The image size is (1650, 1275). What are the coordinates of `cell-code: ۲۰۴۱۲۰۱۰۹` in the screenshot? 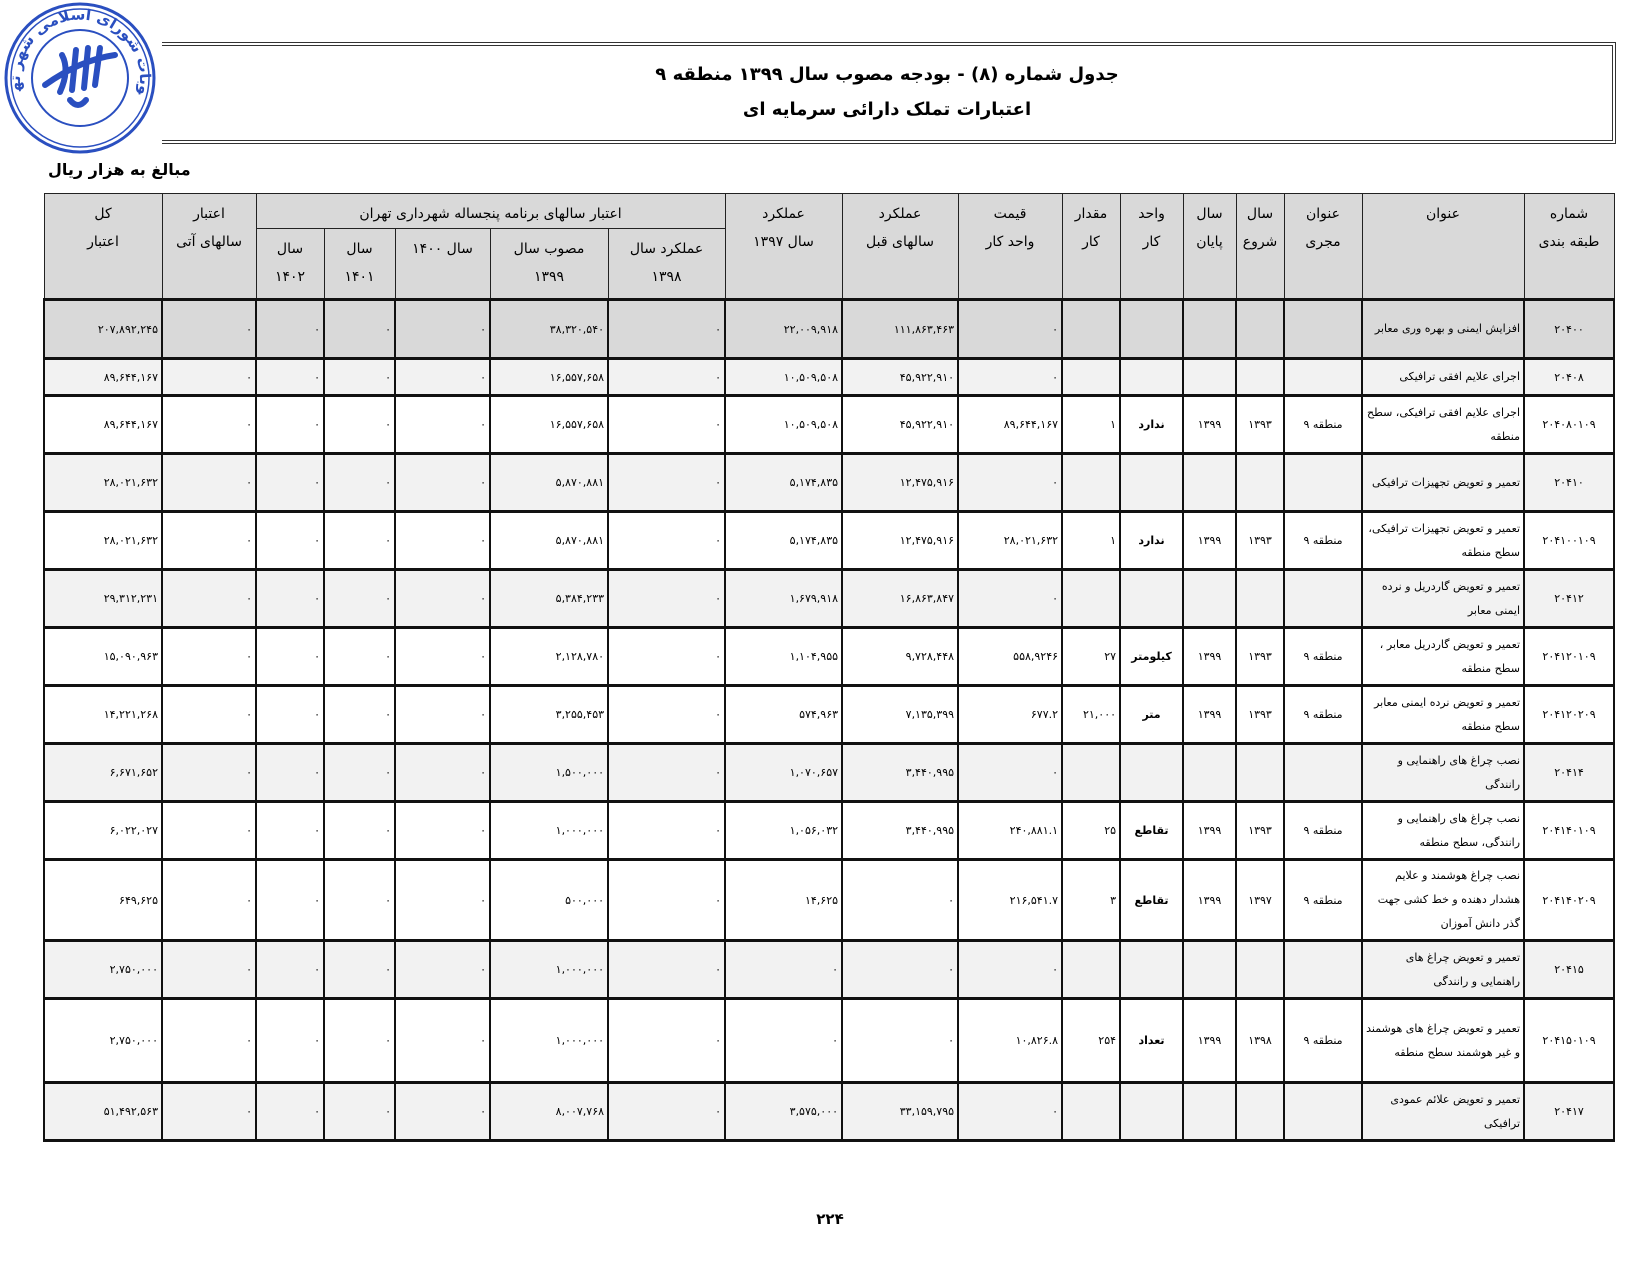 It's located at (1569, 656).